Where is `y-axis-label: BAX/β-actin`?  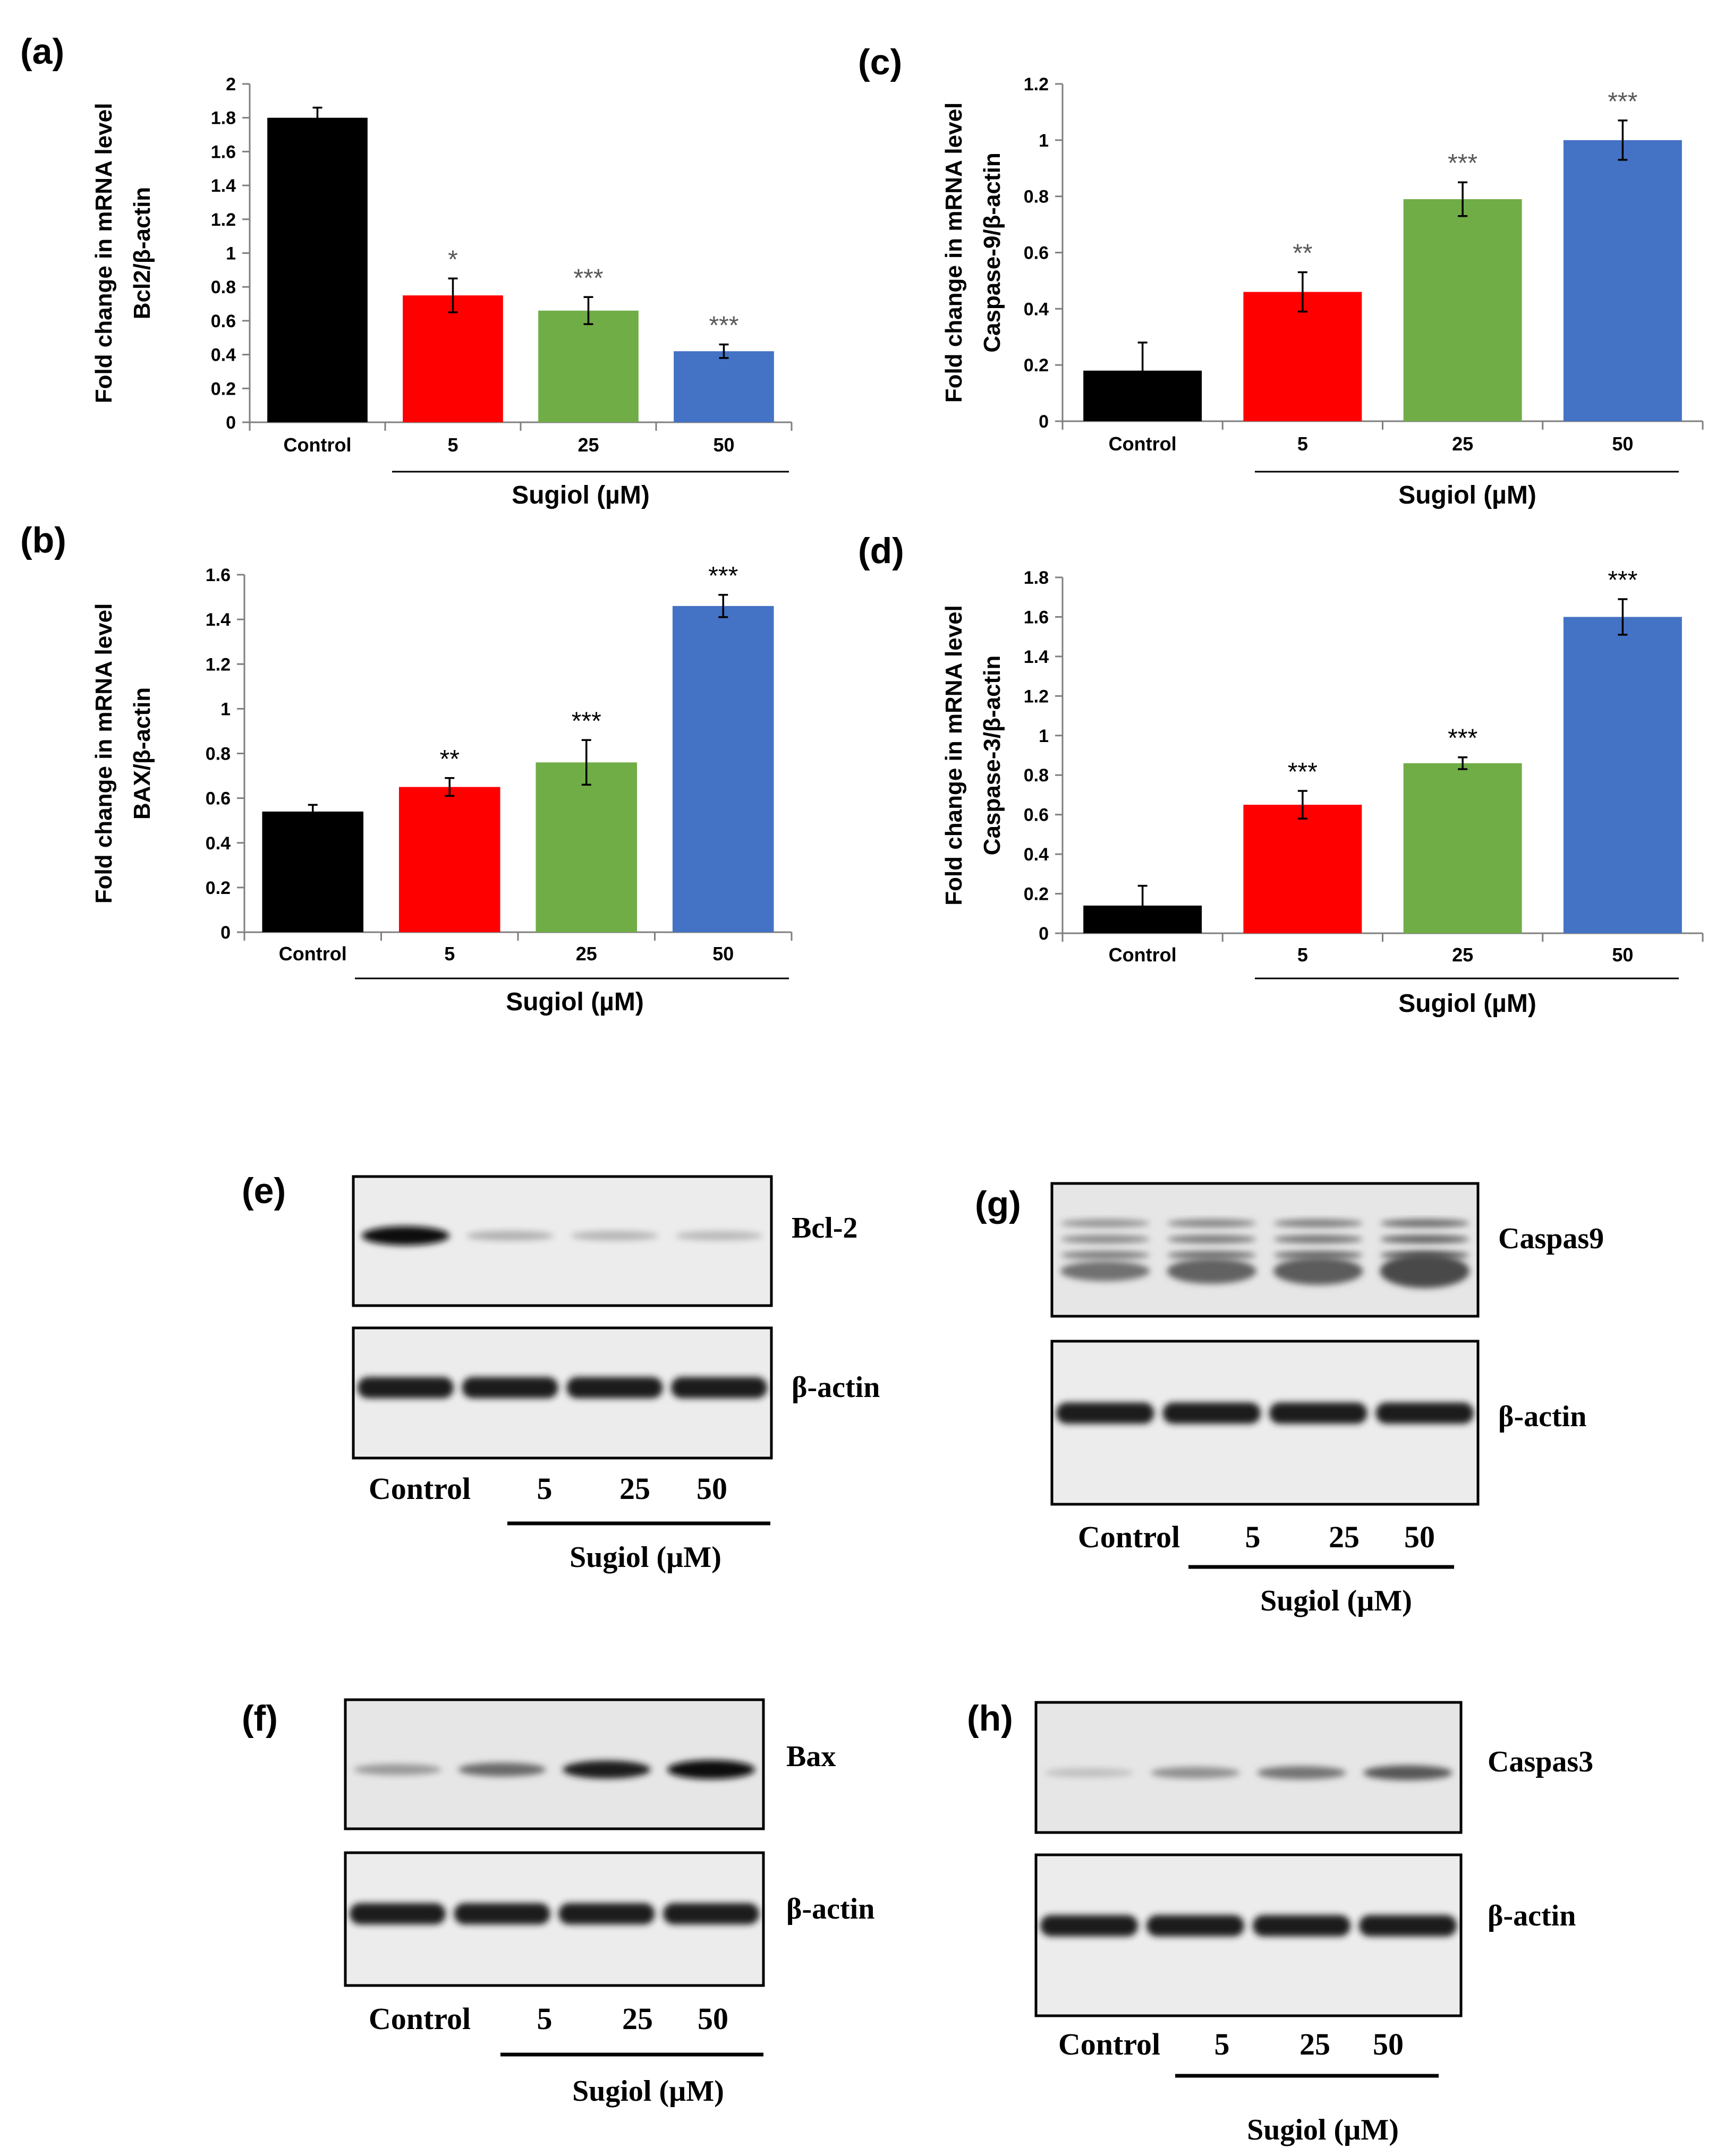
y-axis-label: BAX/β-actin is located at coordinates (142, 753).